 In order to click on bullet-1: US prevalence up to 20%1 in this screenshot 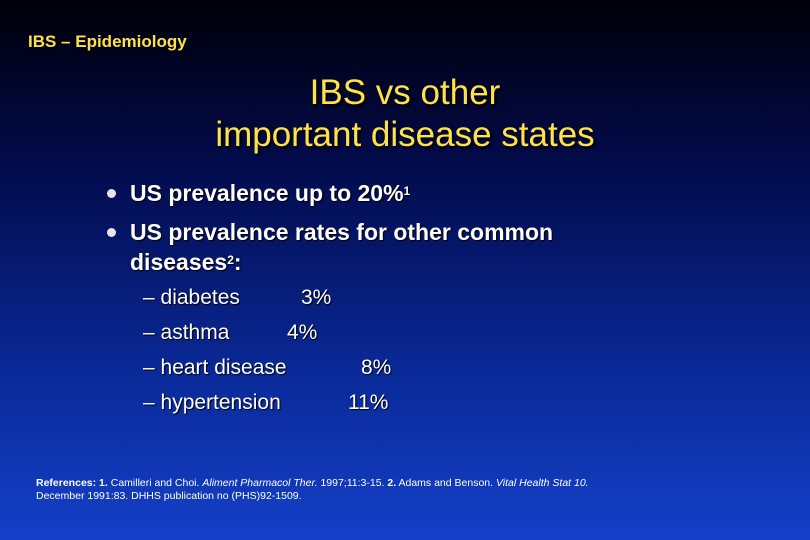, I will do `click(259, 193)`.